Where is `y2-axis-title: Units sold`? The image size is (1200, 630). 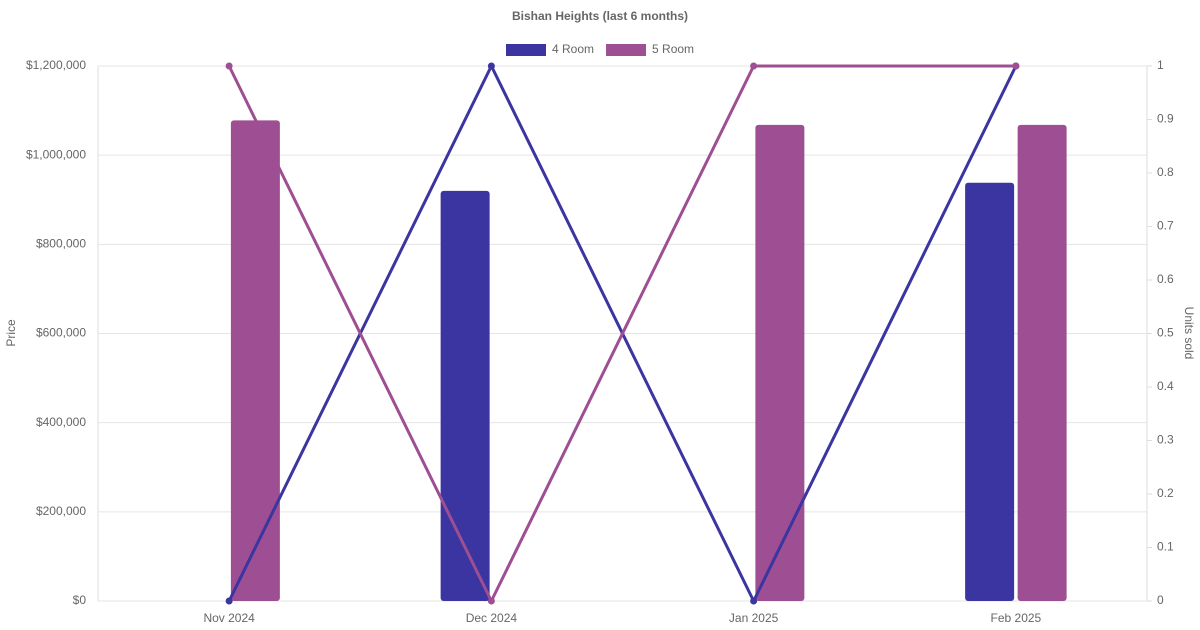
y2-axis-title: Units sold is located at coordinates (1189, 333).